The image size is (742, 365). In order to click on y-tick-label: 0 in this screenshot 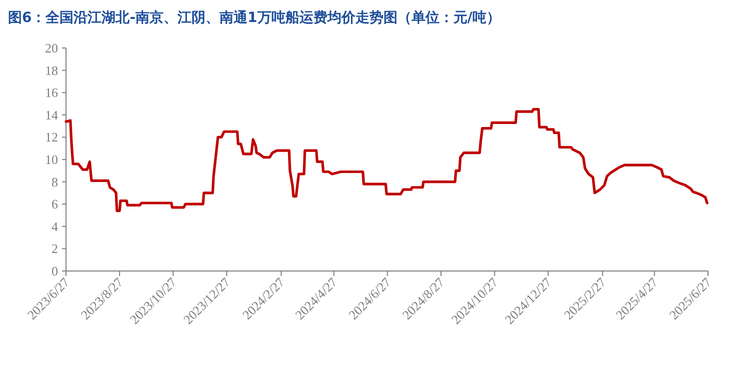, I will do `click(55, 271)`.